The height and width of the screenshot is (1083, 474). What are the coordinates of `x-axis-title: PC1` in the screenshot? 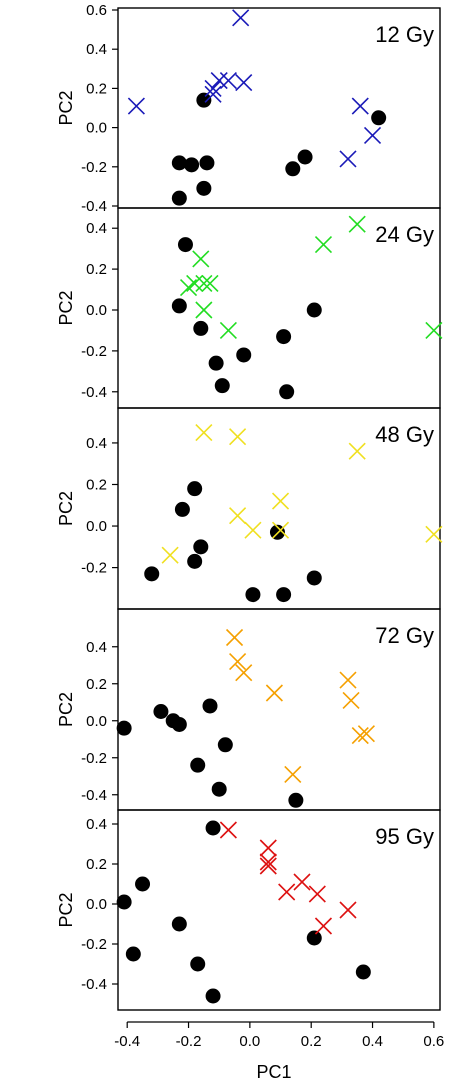 It's located at (273, 1072).